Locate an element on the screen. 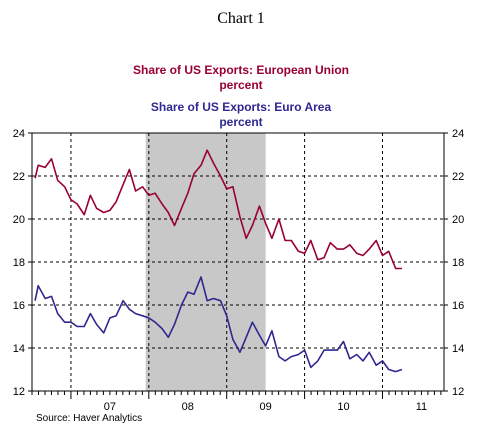 This screenshot has height=434, width=482. legend-euro-area-label: Share of US Exports: Euro Area is located at coordinates (241, 107).